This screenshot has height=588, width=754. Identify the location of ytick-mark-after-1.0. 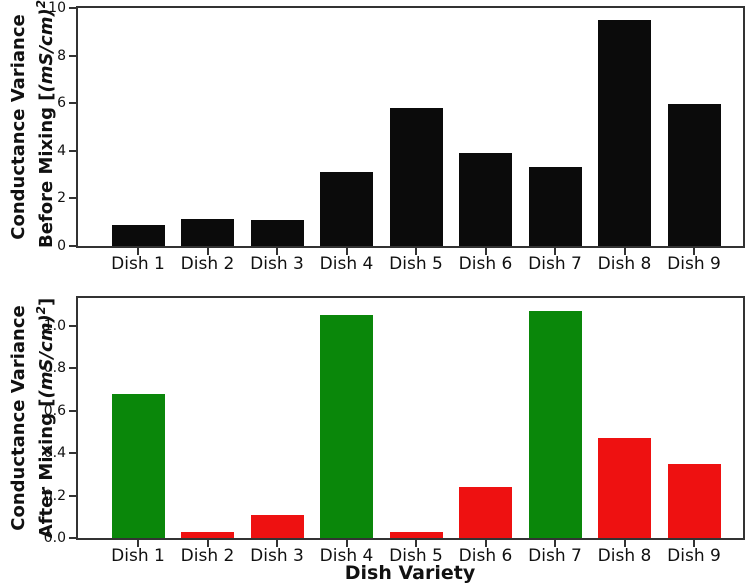
(72, 325).